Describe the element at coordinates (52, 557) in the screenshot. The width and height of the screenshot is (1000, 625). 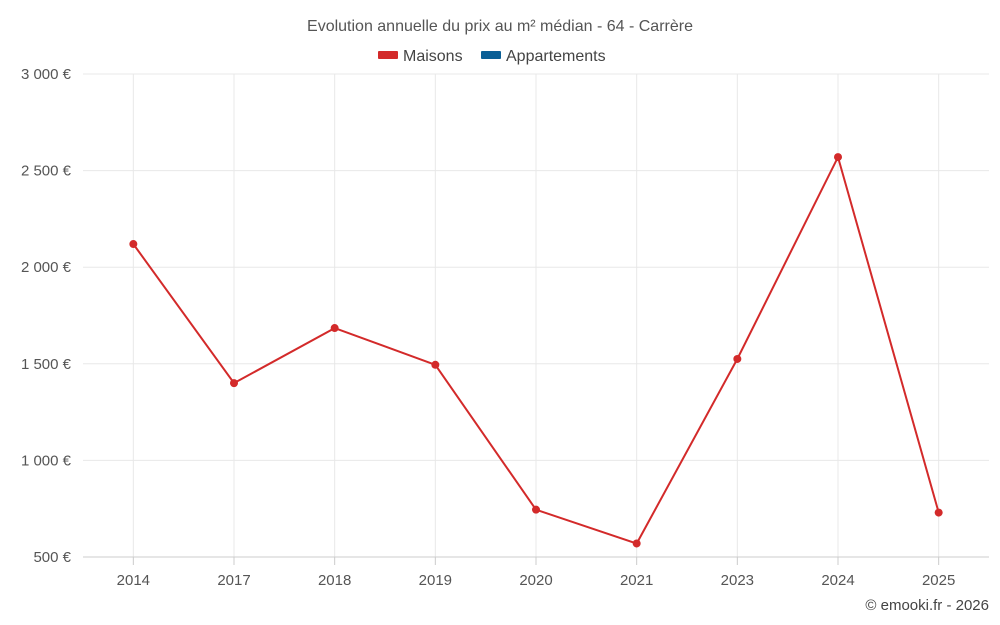
I see `y-tick-label: 500 €` at that location.